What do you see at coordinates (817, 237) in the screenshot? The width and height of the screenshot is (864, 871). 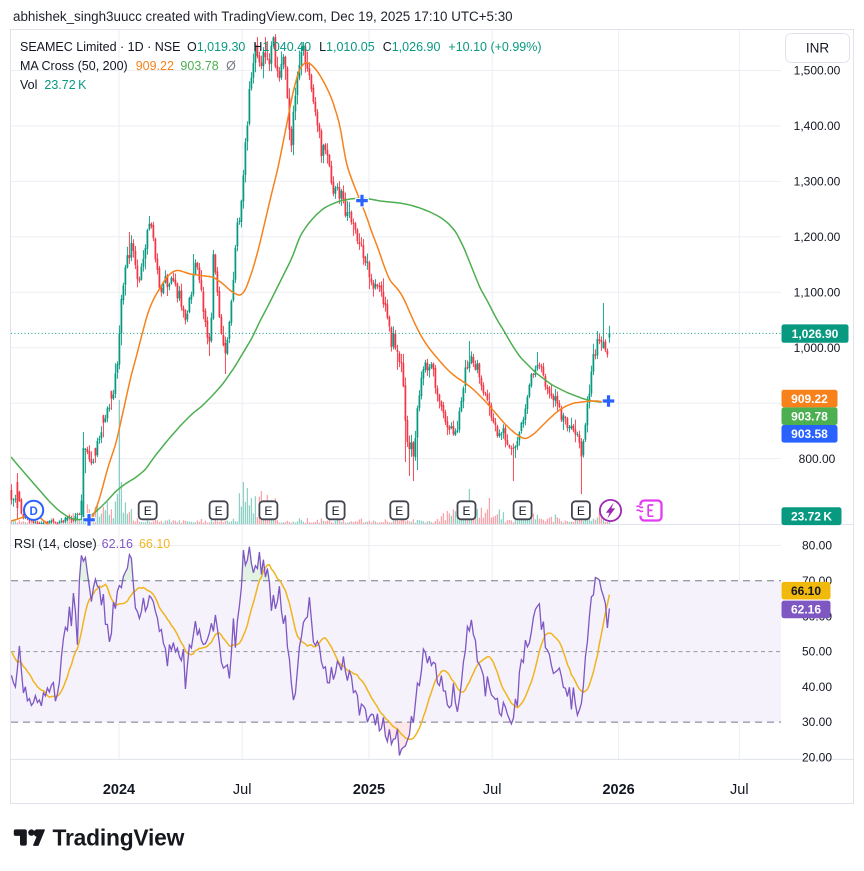 I see `svg-text: 1,200.00` at bounding box center [817, 237].